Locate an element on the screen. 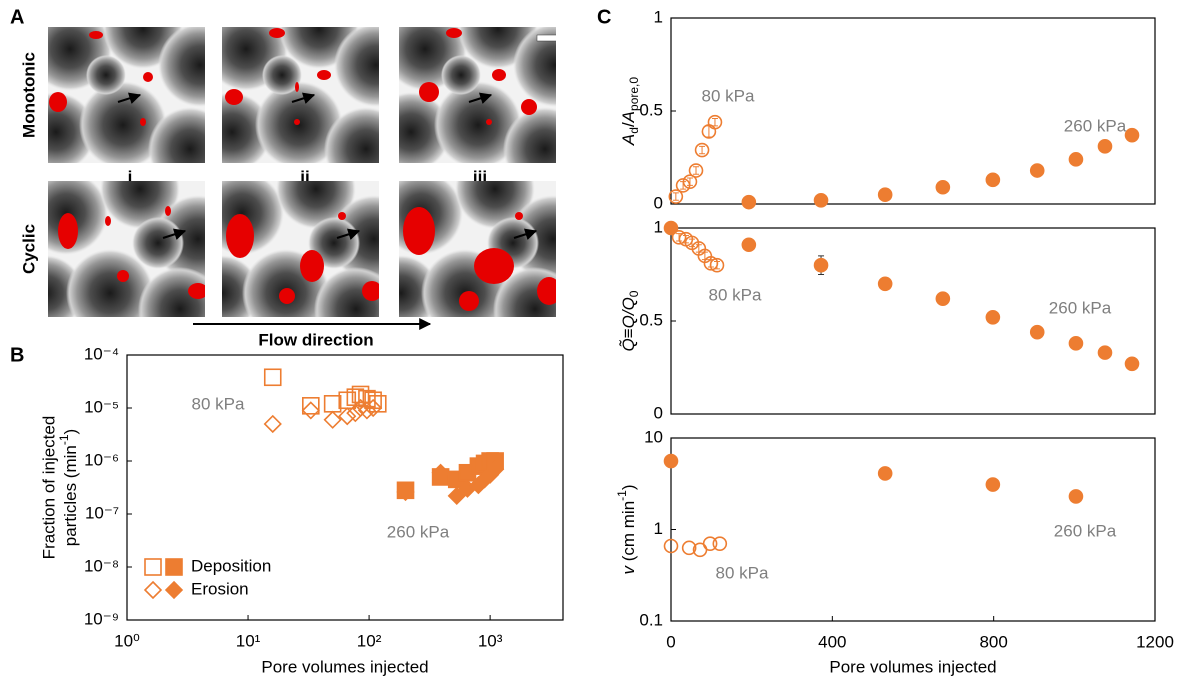  y-axis-label: Q̃≡Q/Q0 is located at coordinates (629, 320).